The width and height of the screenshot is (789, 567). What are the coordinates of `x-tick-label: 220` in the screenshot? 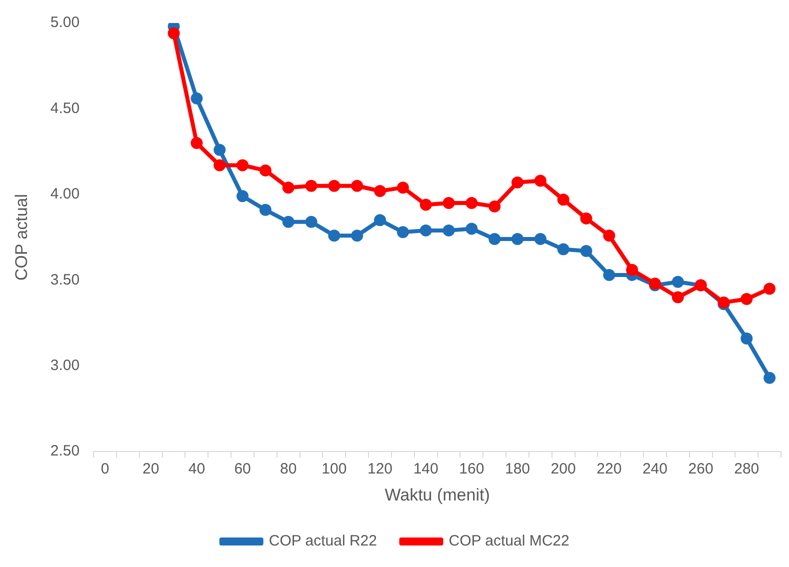 It's located at (609, 469).